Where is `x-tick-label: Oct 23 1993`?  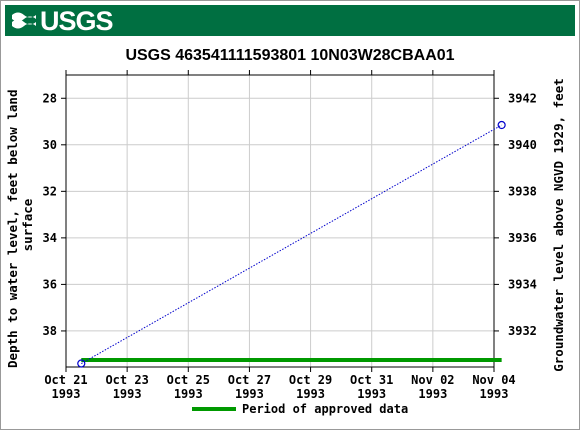
x-tick-label: Oct 23 1993 is located at coordinates (126, 387).